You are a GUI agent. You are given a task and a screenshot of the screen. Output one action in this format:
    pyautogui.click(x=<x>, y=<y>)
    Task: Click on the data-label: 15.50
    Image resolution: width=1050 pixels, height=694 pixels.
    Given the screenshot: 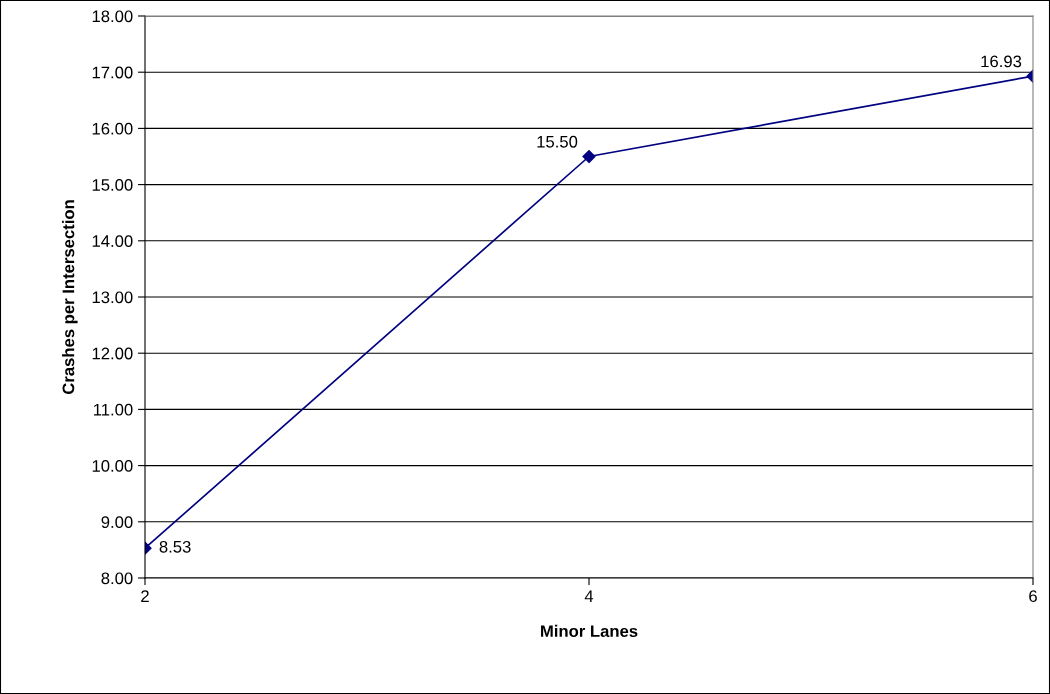 What is the action you would take?
    pyautogui.click(x=557, y=141)
    